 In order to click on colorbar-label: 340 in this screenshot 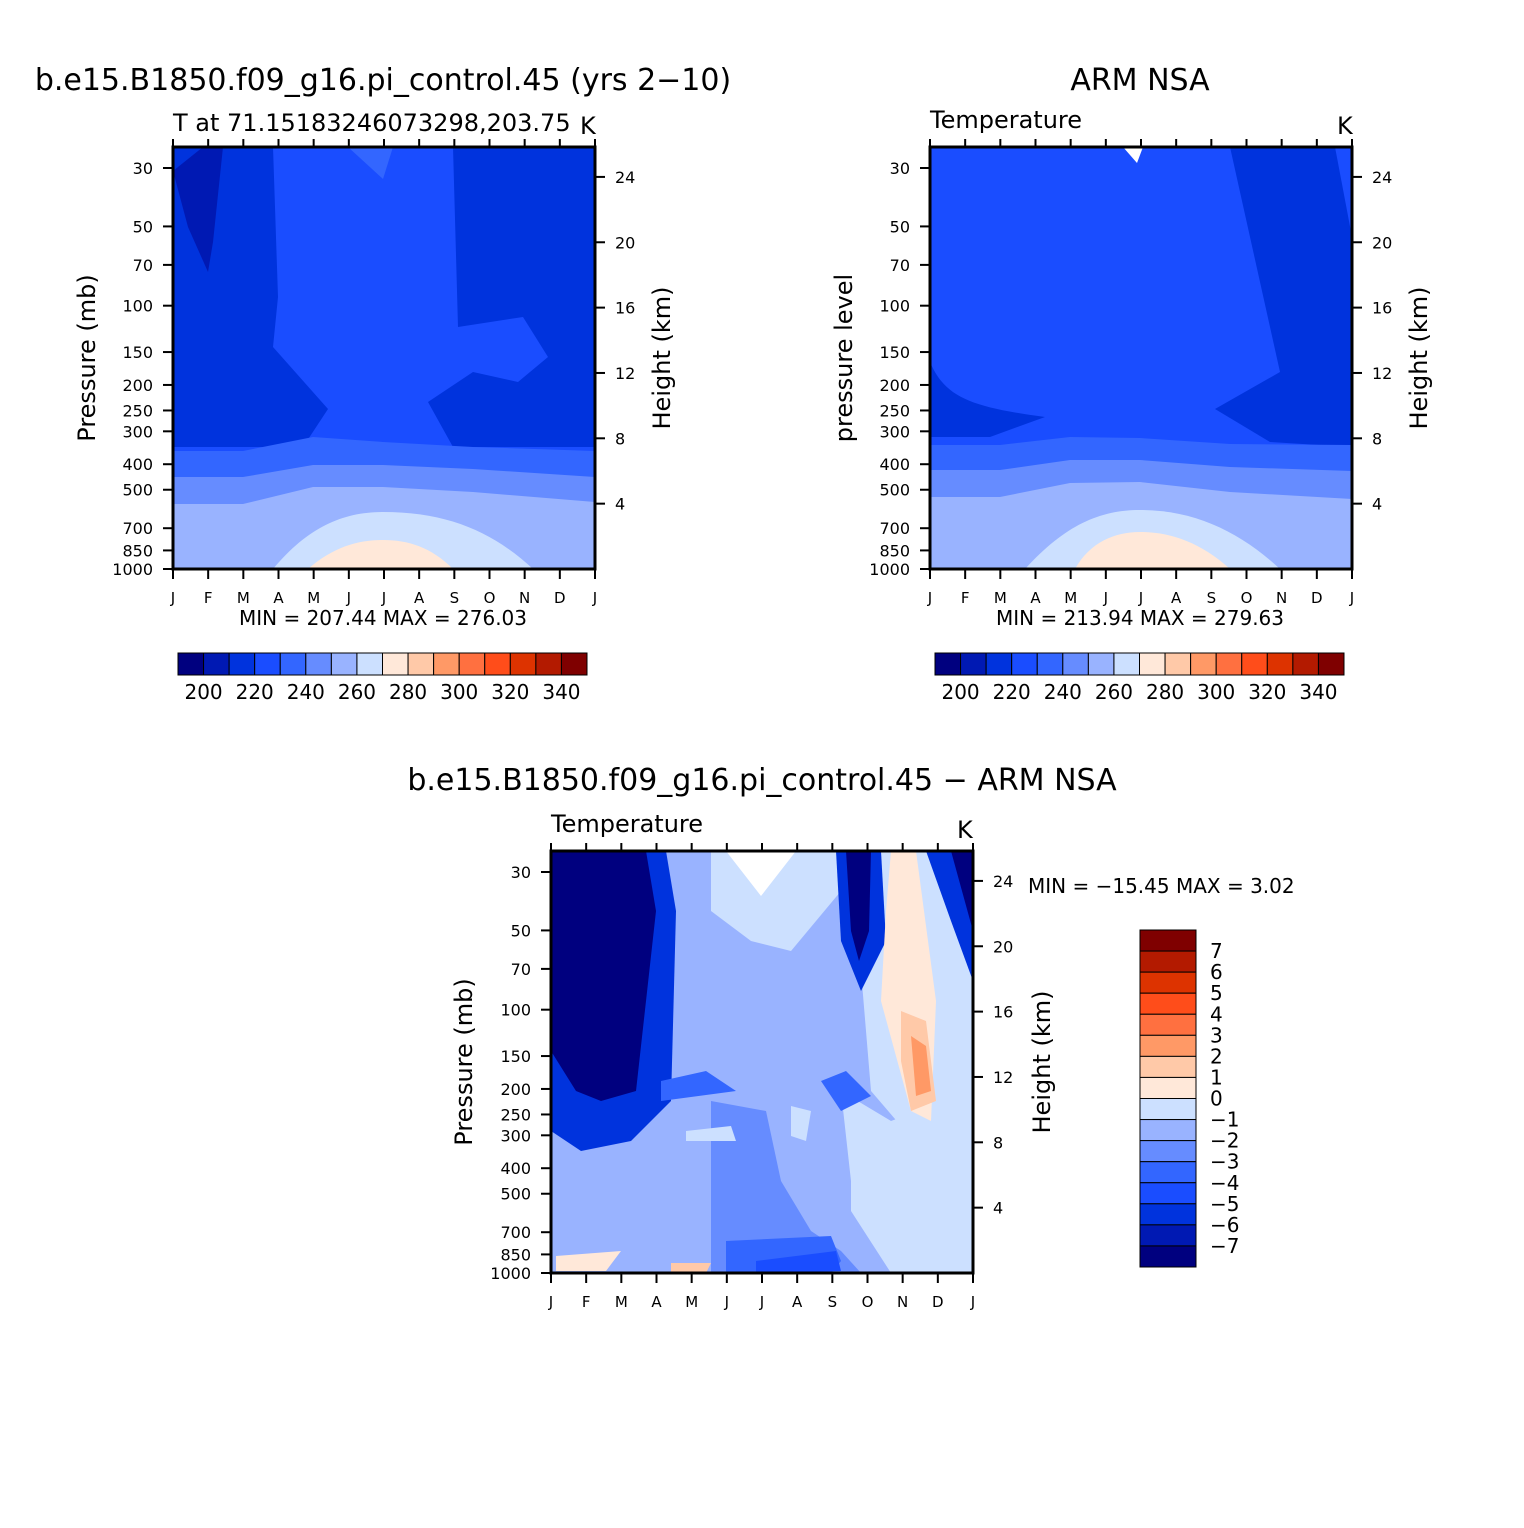, I will do `click(561, 692)`.